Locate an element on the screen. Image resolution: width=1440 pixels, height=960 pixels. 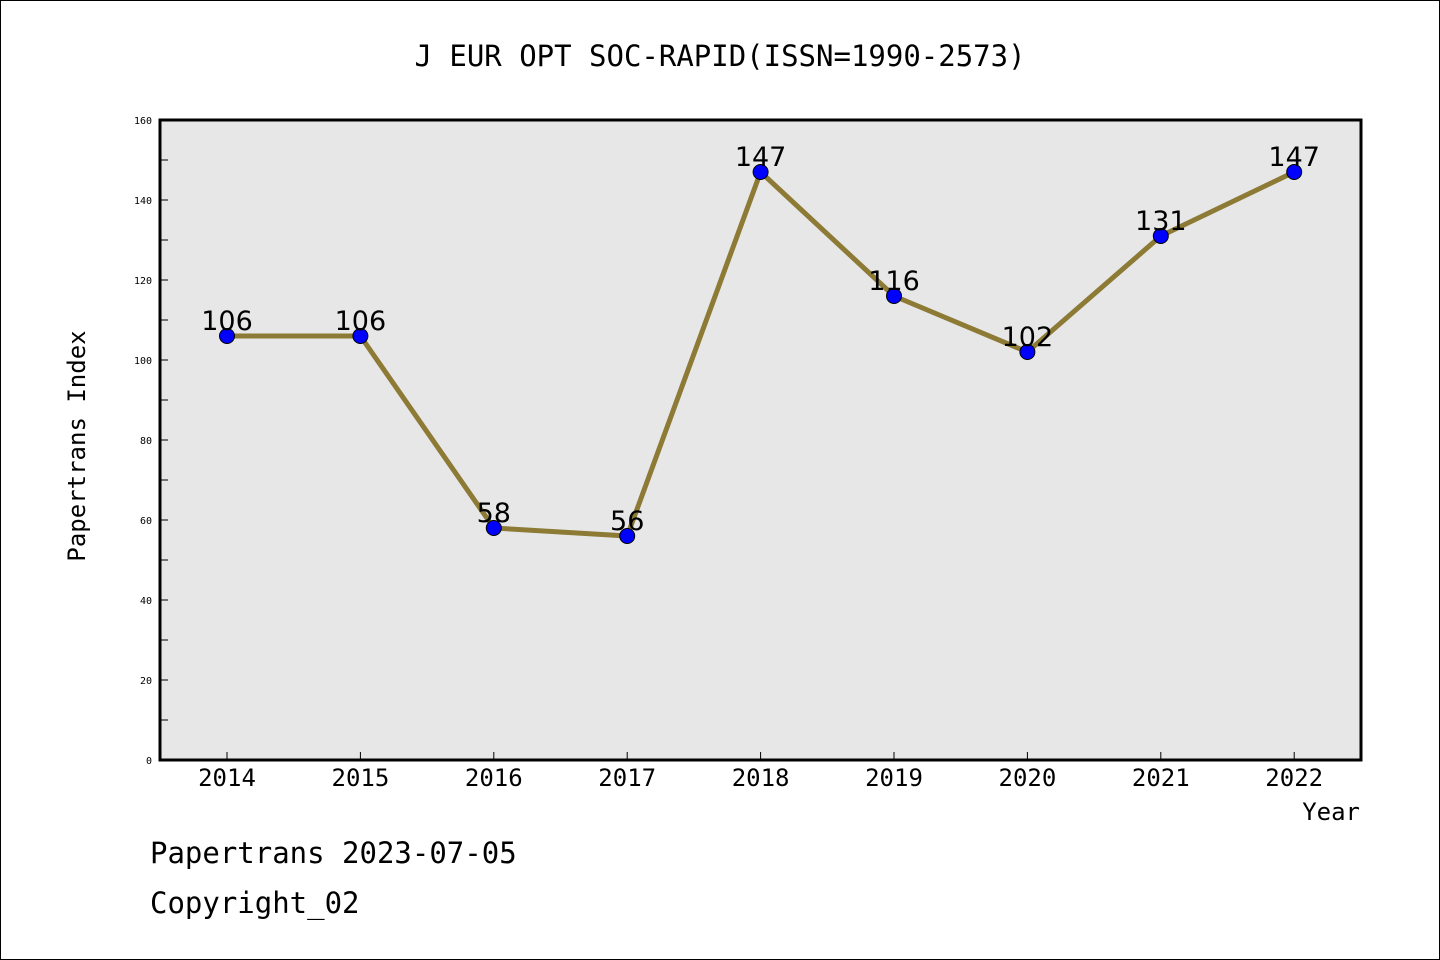
x-tick-label: 2017 is located at coordinates (627, 778).